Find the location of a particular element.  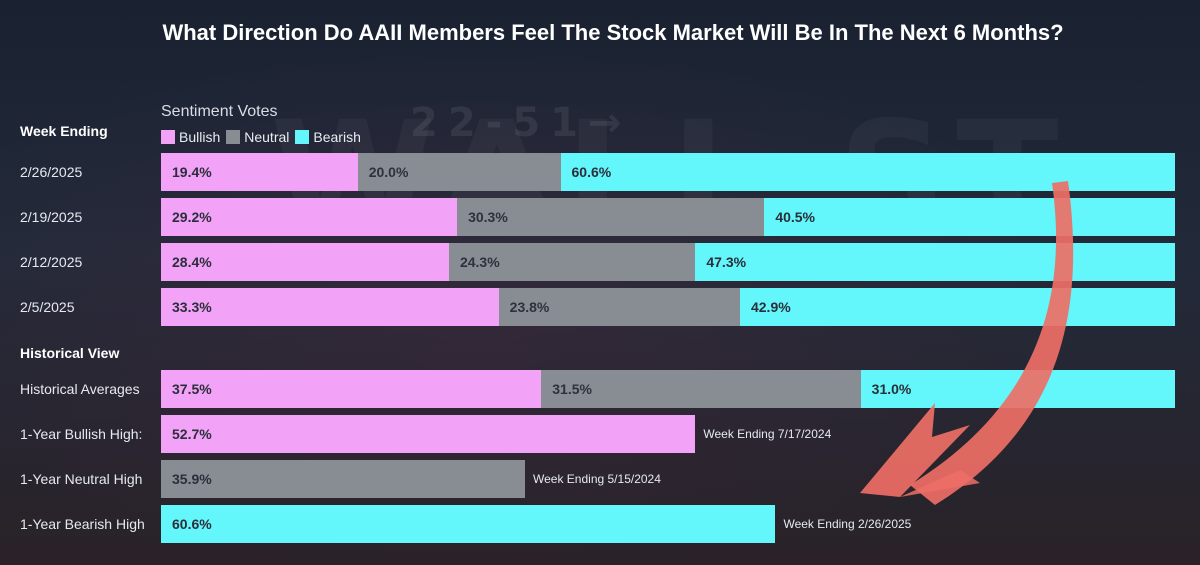

high-bar-bullish: 52.7% is located at coordinates (428, 434).